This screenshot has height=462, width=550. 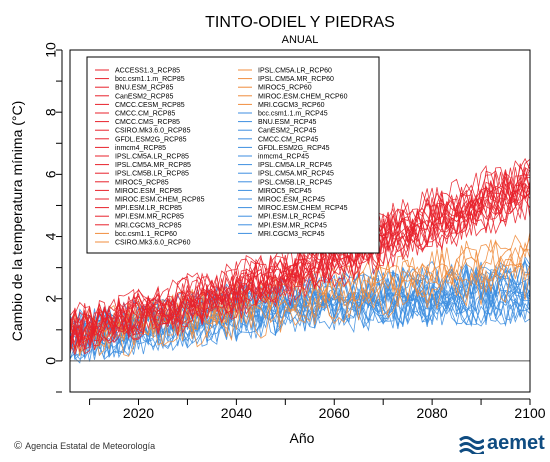 I want to click on legend-label: BNU.ESM_RCP85, so click(x=144, y=88).